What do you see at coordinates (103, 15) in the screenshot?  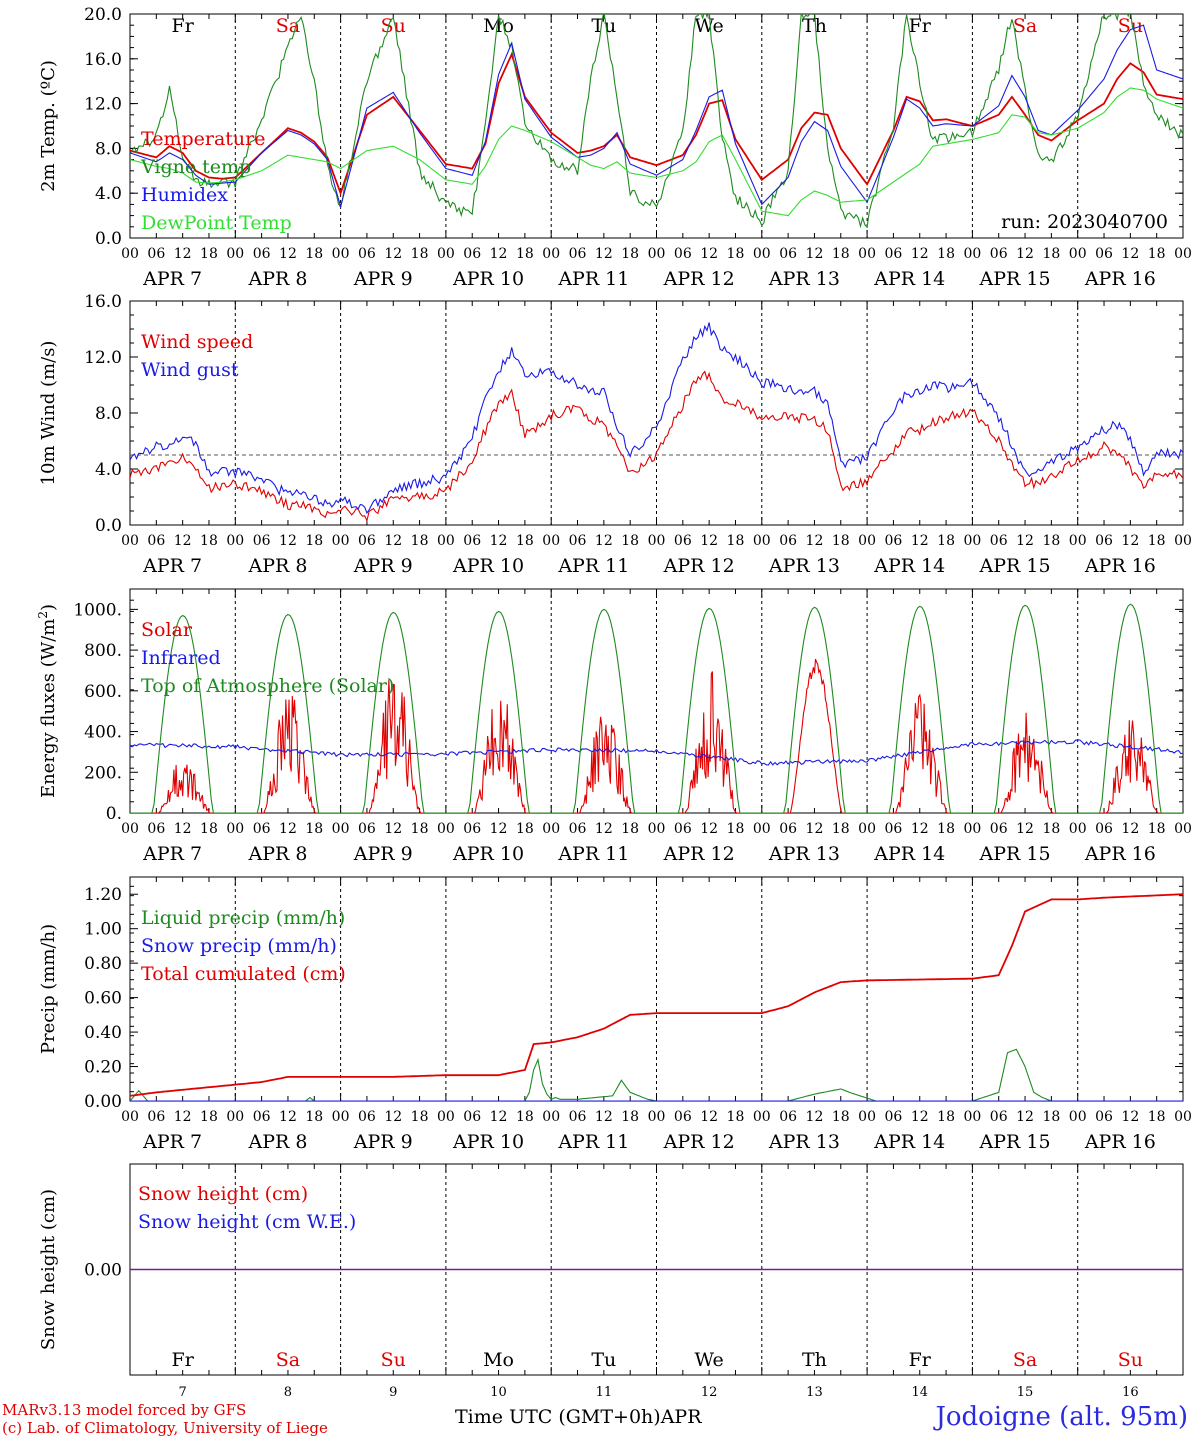 I see `y-tick-label: 20.0` at bounding box center [103, 15].